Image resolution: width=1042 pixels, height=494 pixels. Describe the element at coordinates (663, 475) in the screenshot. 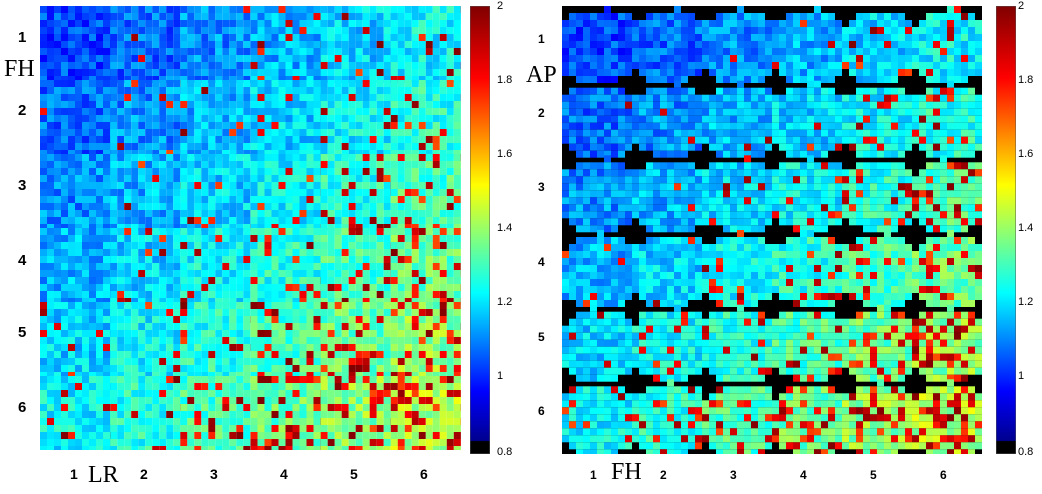

I see `right-col-label-2: 2` at that location.